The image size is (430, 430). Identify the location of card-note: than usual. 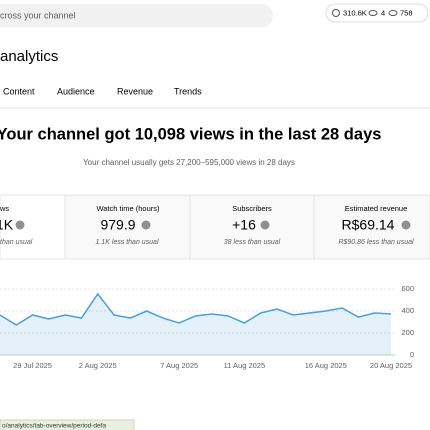
(16, 242).